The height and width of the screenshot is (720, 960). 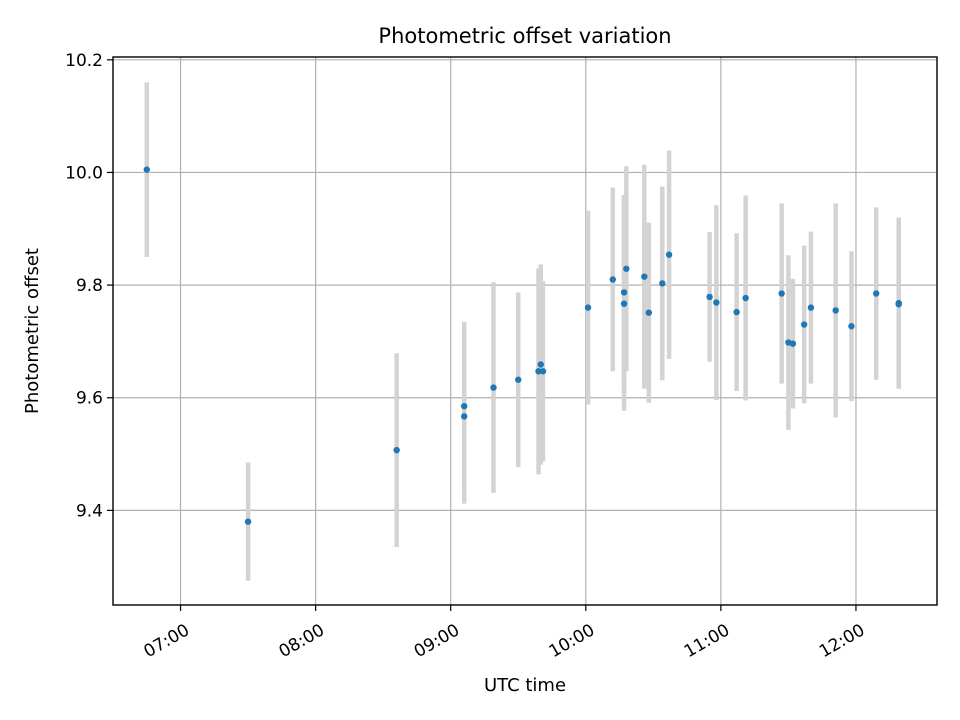 What do you see at coordinates (89, 286) in the screenshot?
I see `y-tick-label: 9.8` at bounding box center [89, 286].